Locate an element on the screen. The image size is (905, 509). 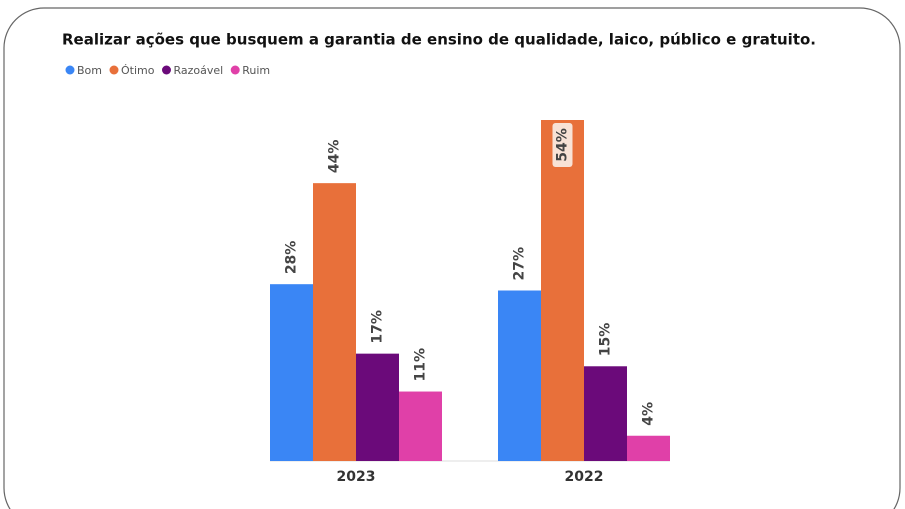
value-label: 54% is located at coordinates (563, 145).